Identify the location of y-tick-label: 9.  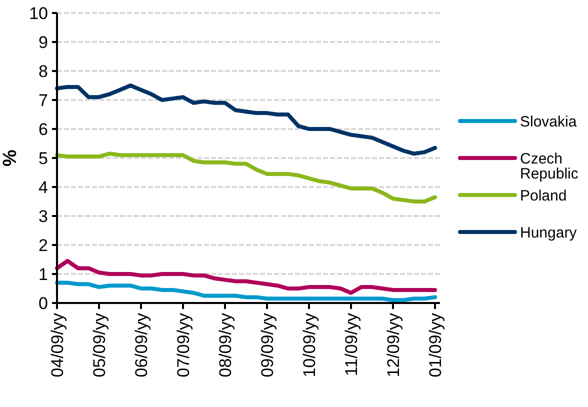
(43, 42).